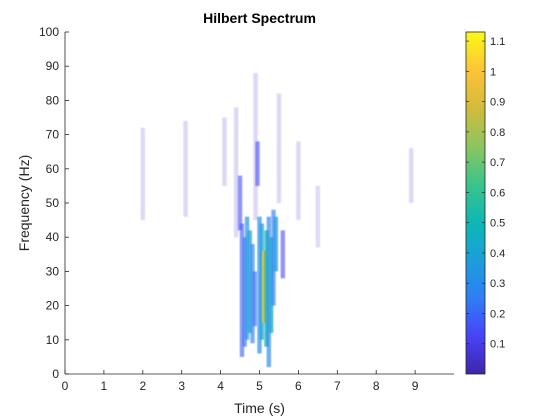  I want to click on y-tick-label: 10, so click(53, 340).